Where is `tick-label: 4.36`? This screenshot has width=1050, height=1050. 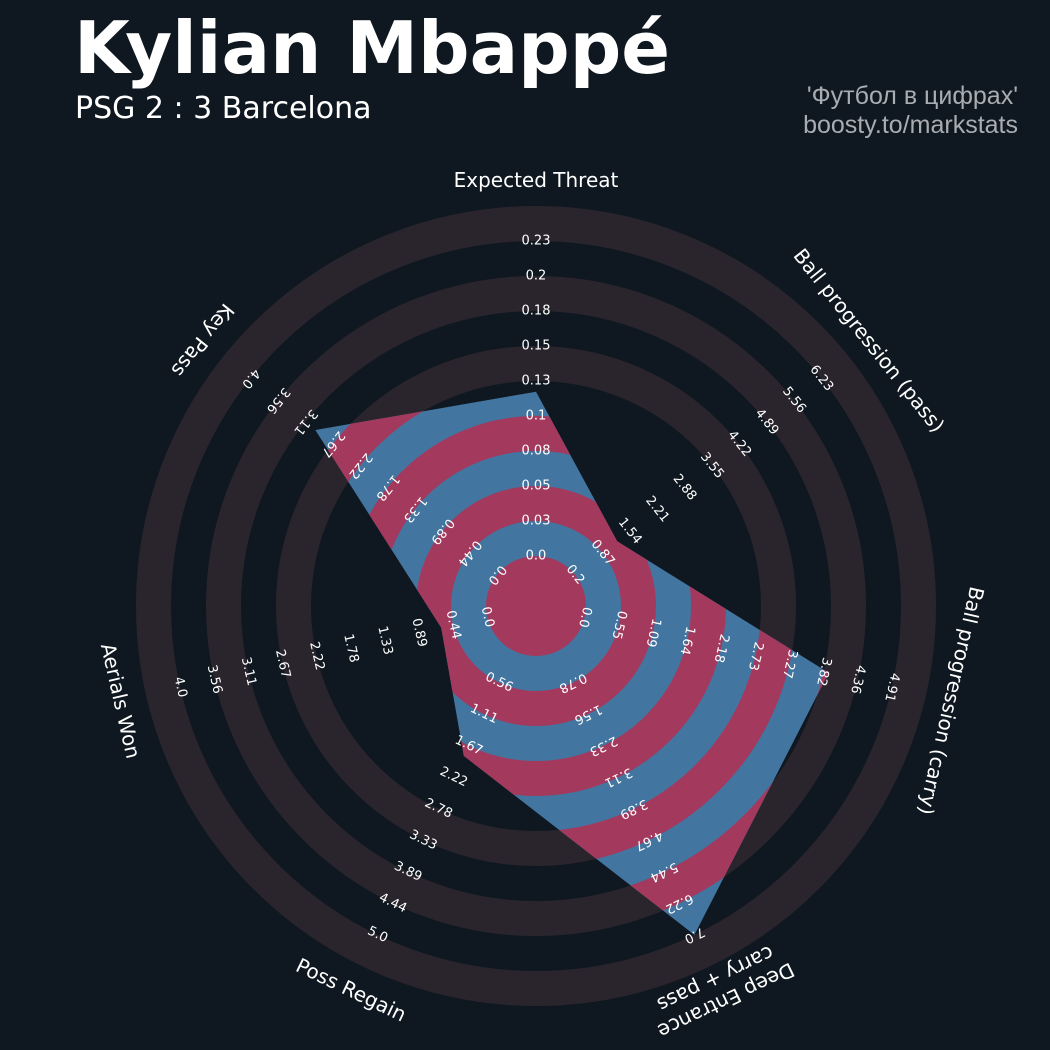
tick-label: 4.36 is located at coordinates (857, 680).